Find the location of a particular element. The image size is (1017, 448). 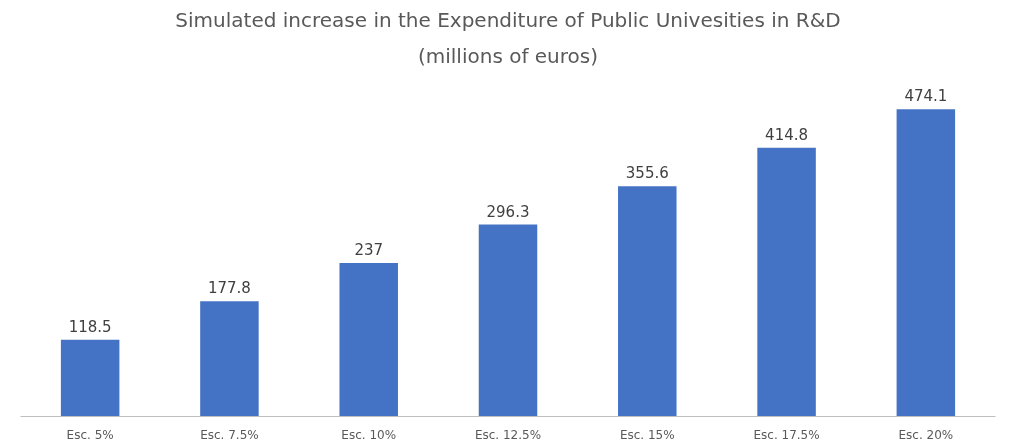

chart-subtitle: (millions of euros) is located at coordinates (508, 55).